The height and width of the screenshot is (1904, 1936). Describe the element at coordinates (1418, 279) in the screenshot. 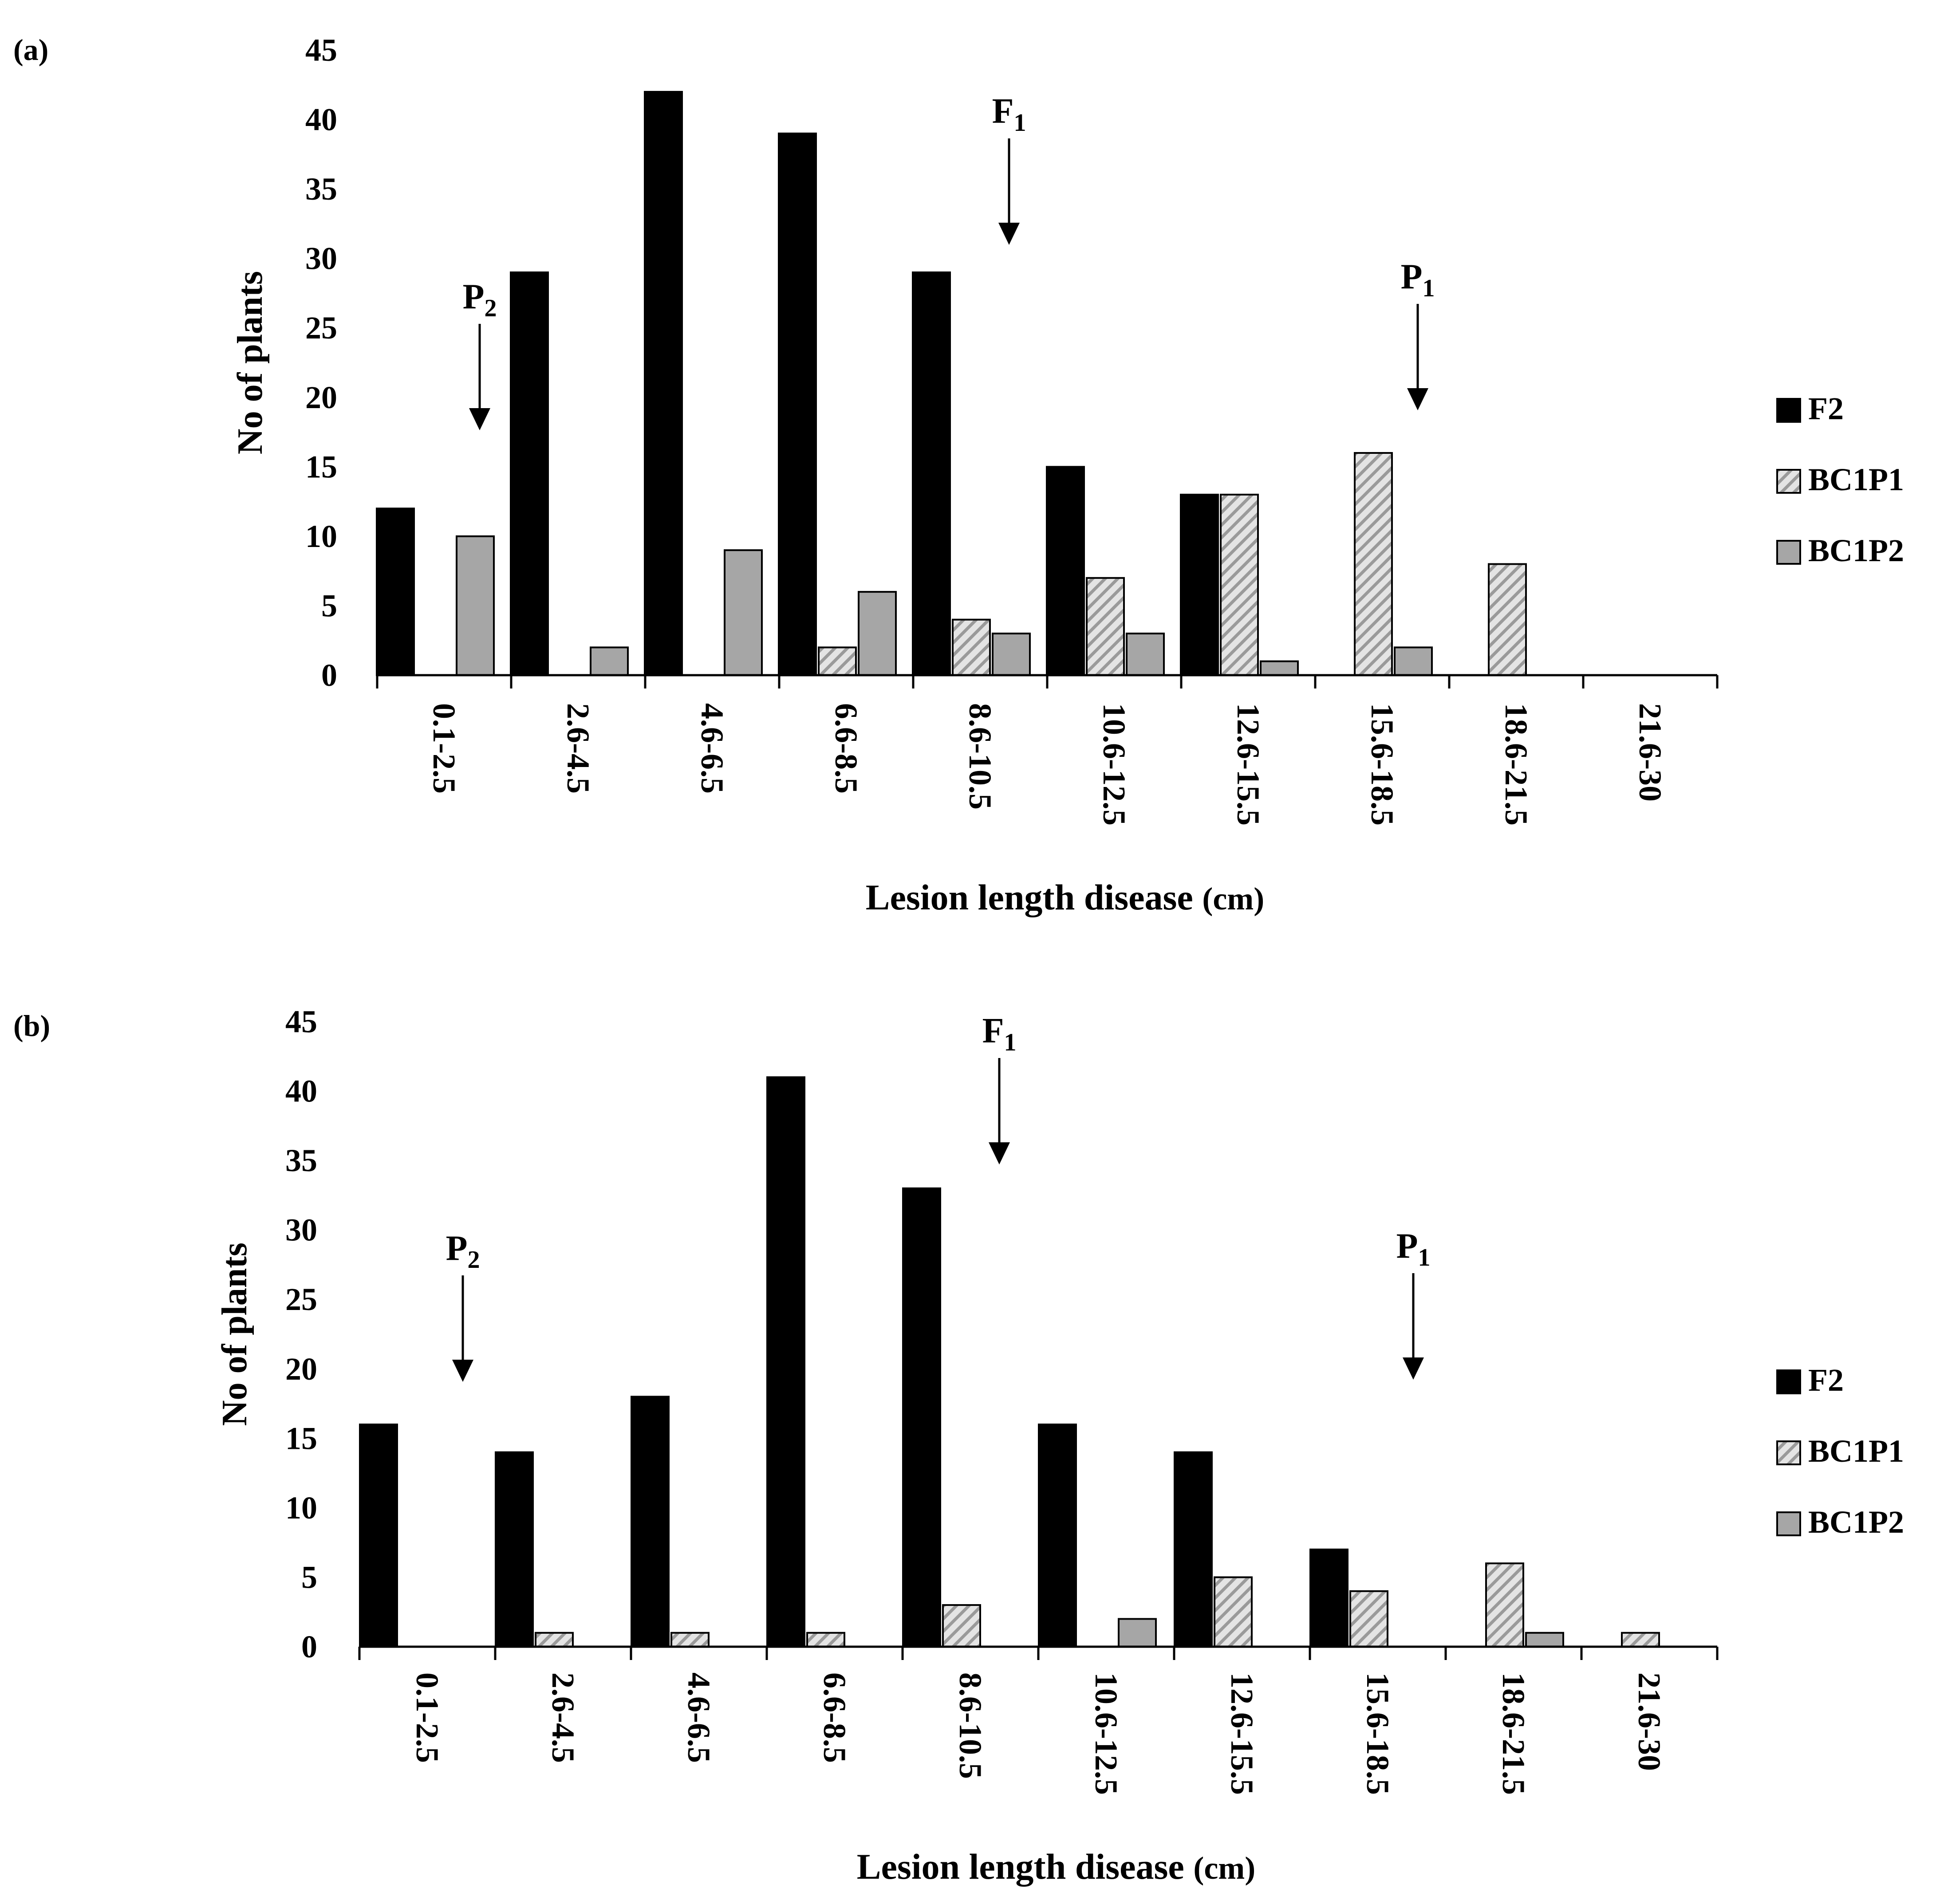

I see `annotation-label: P1` at that location.